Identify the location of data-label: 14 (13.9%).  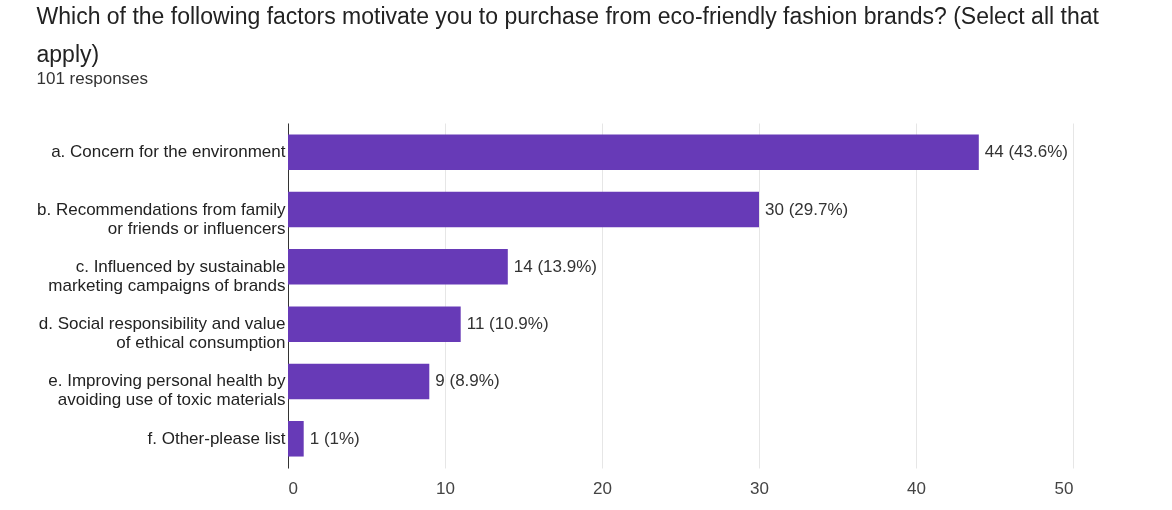
(555, 266).